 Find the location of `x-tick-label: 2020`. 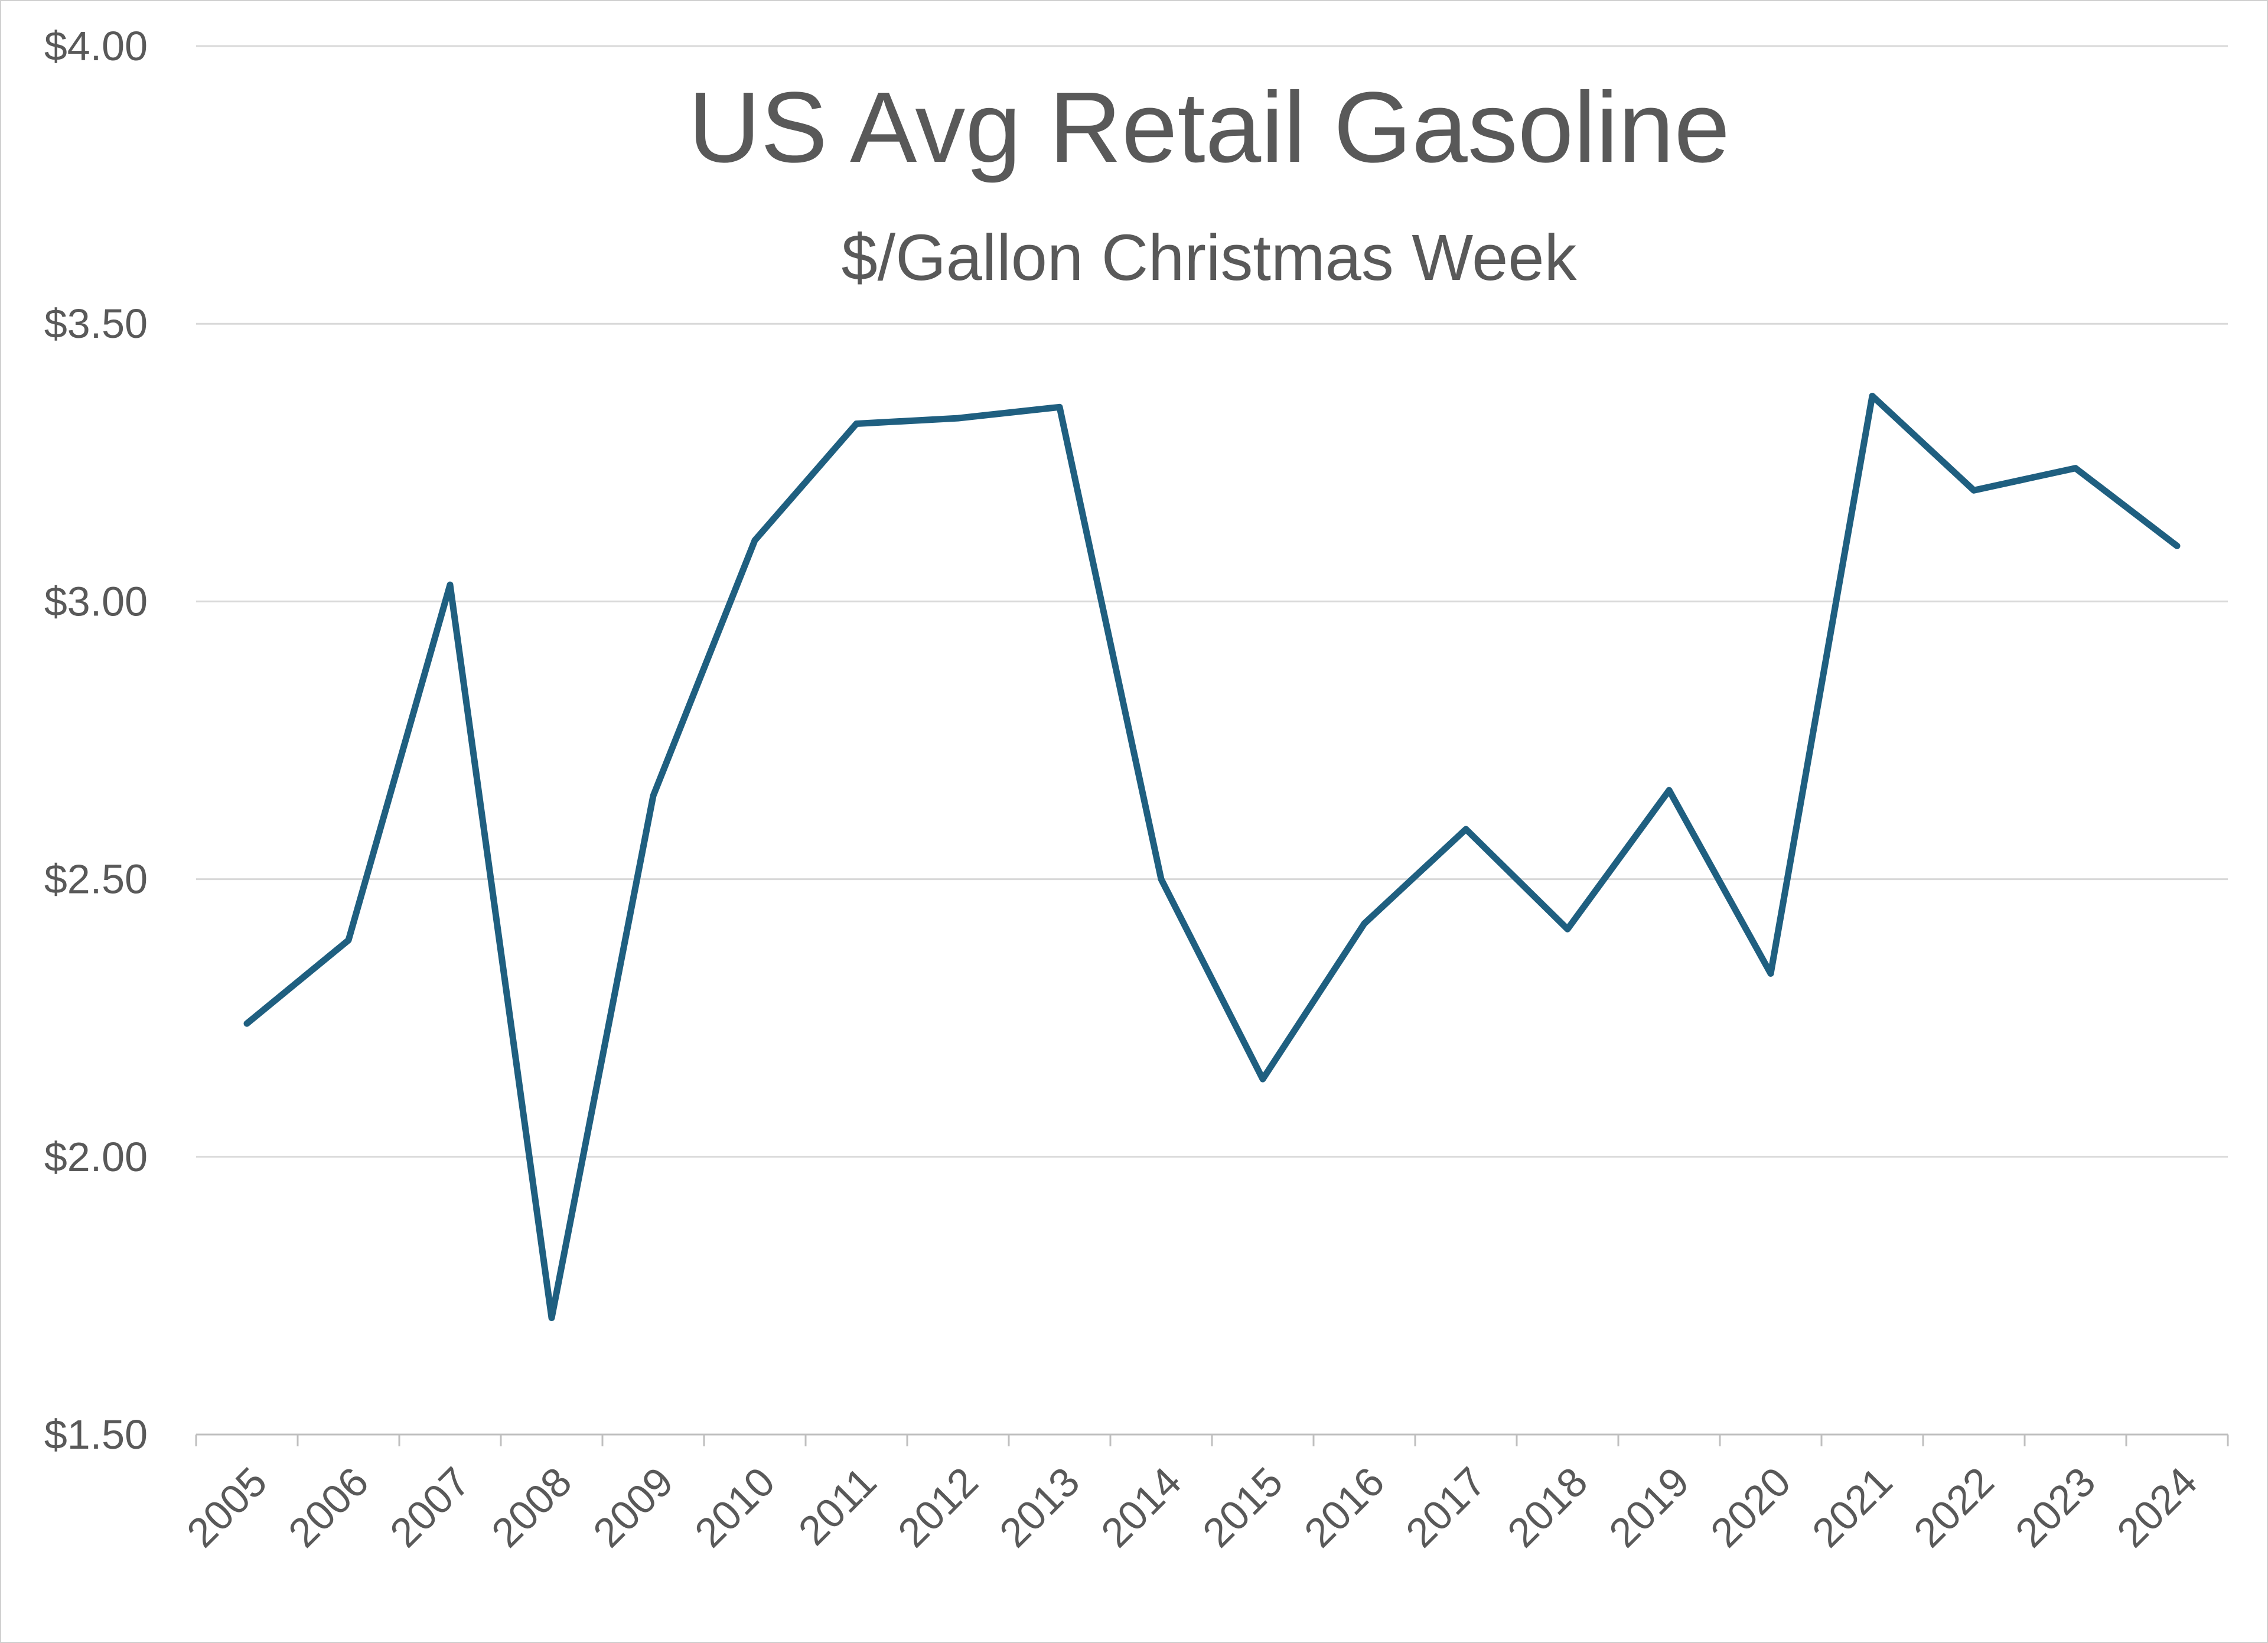

x-tick-label: 2020 is located at coordinates (1750, 1507).